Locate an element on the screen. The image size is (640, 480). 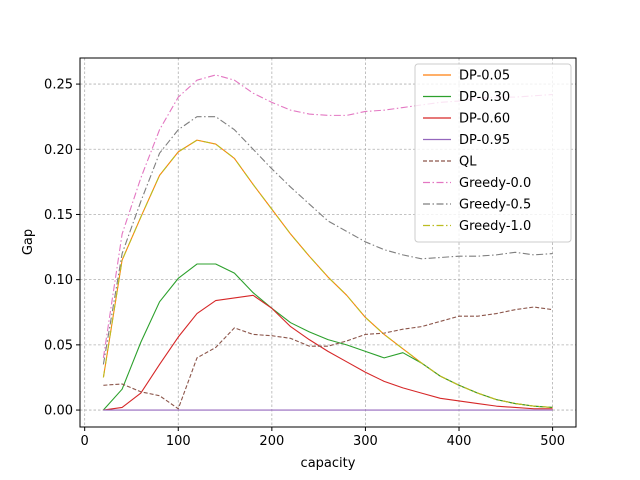
legend-label: Greedy-0.0 is located at coordinates (495, 183).